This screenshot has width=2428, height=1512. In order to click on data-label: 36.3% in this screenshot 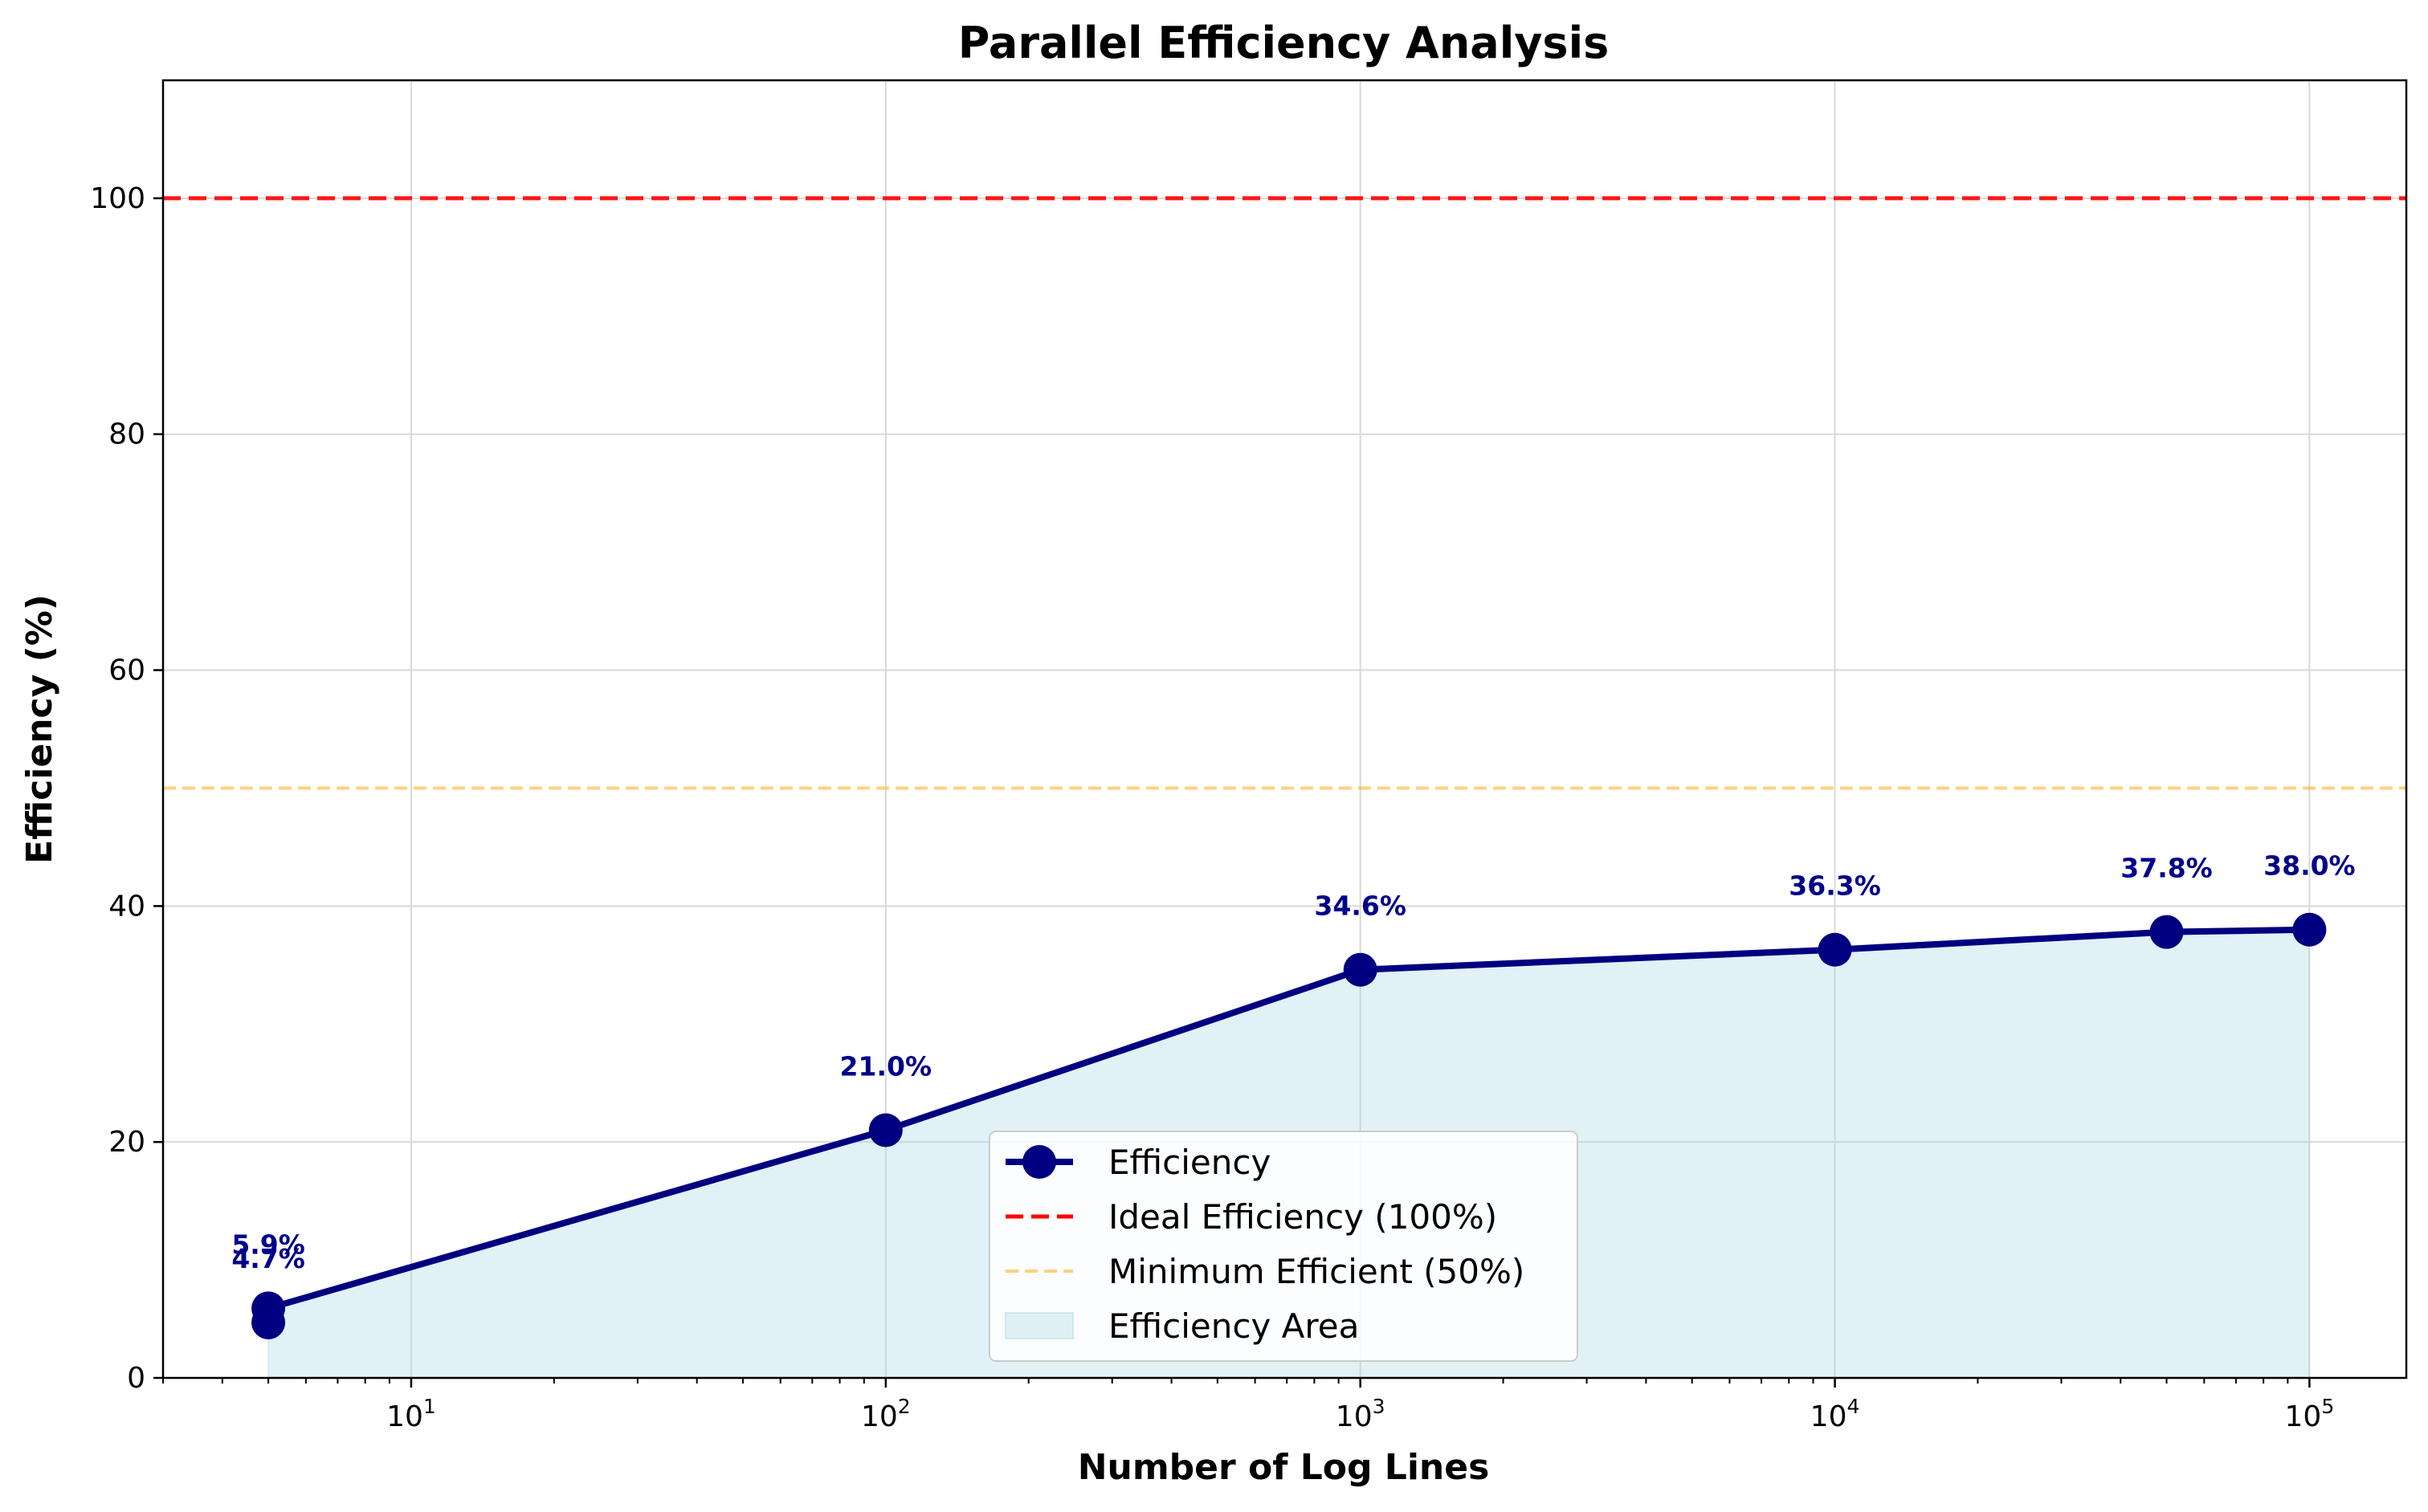, I will do `click(1835, 886)`.